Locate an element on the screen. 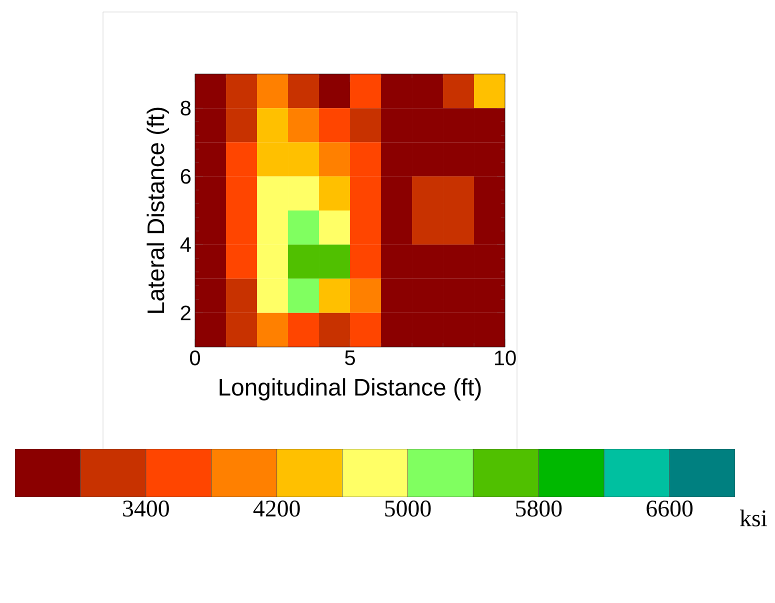  color-bar-label: 3400 is located at coordinates (146, 508).